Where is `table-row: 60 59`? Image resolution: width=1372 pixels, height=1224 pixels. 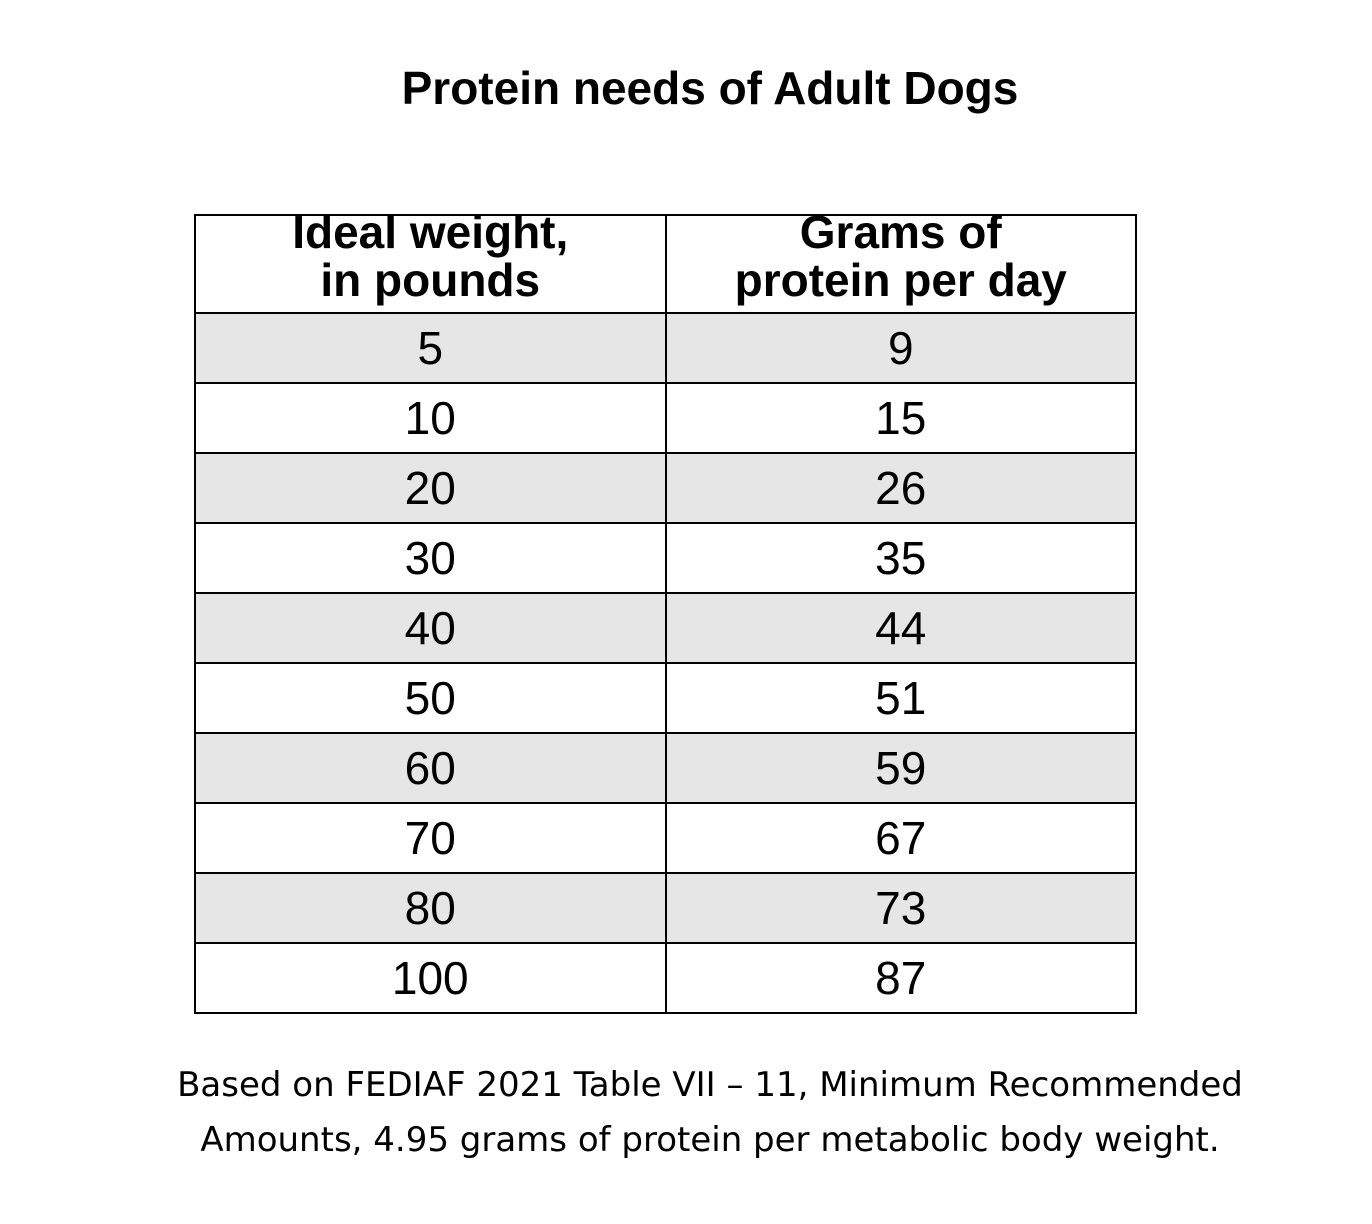
table-row: 60 59 is located at coordinates (665, 768).